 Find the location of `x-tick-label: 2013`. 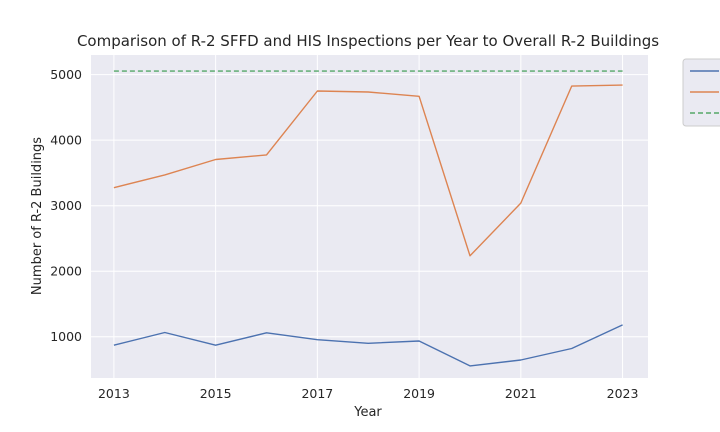

x-tick-label: 2013 is located at coordinates (114, 393).